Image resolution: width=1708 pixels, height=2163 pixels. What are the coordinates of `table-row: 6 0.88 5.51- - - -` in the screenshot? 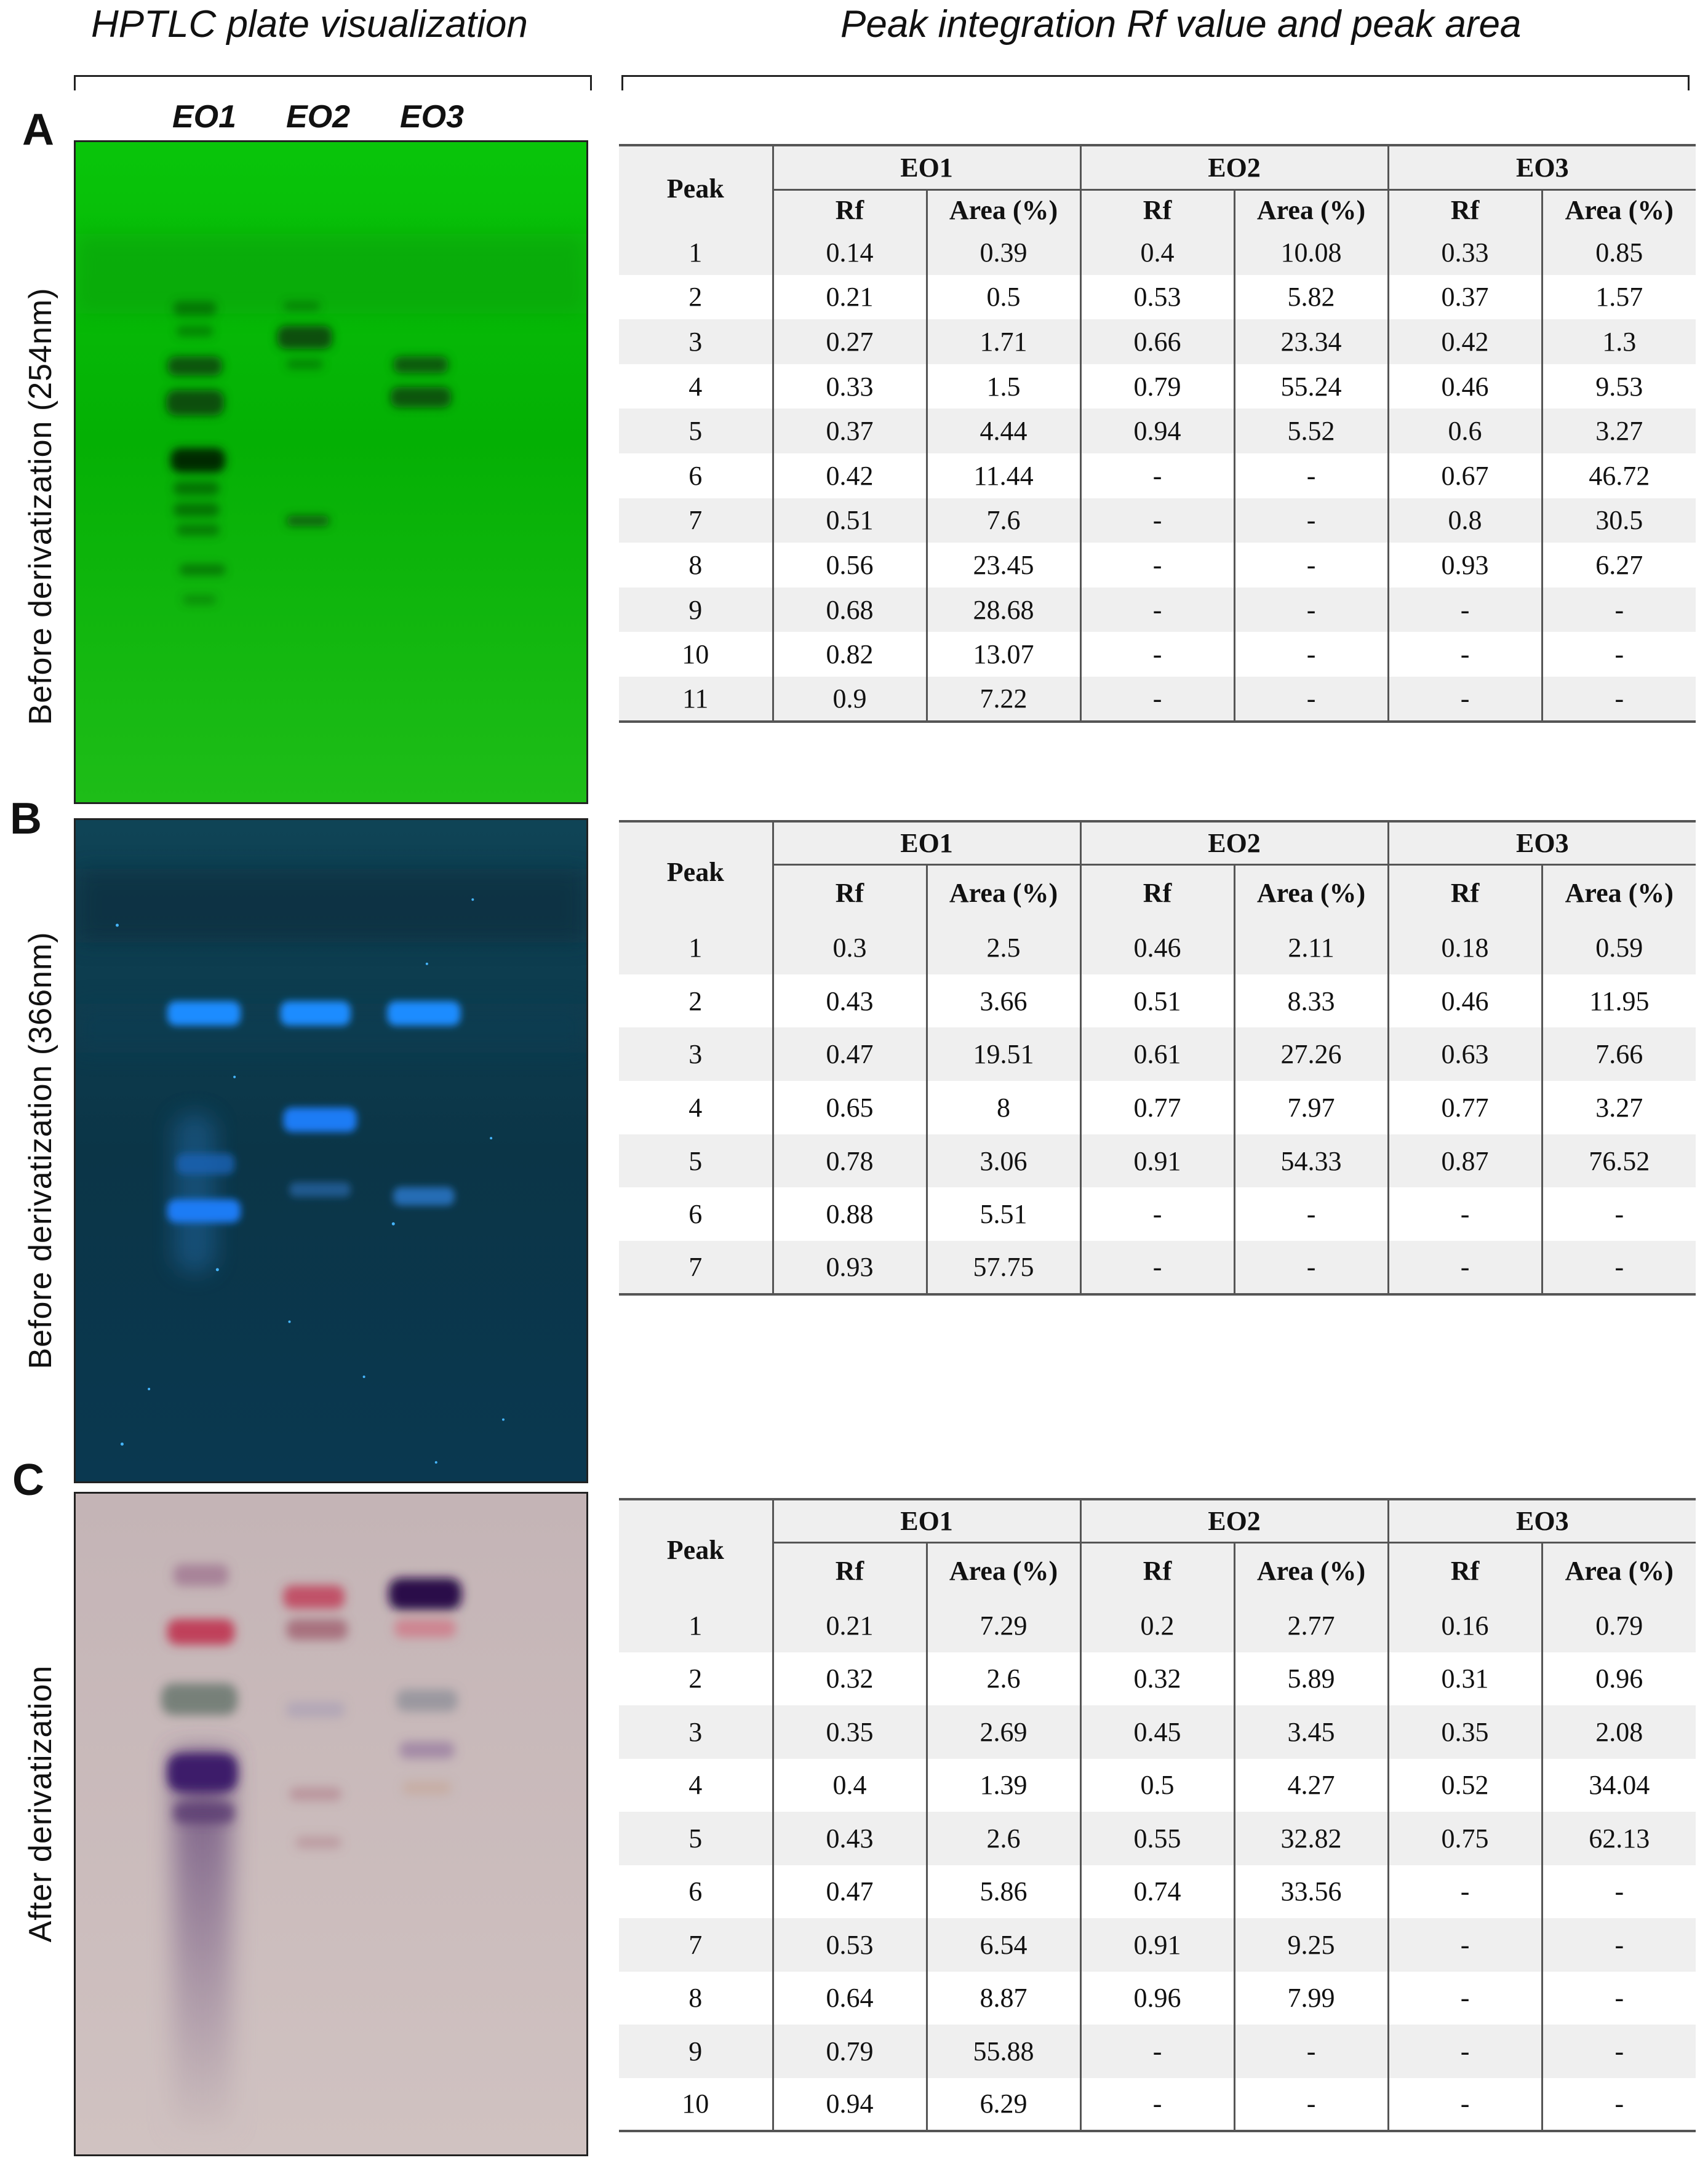 It's located at (1157, 1214).